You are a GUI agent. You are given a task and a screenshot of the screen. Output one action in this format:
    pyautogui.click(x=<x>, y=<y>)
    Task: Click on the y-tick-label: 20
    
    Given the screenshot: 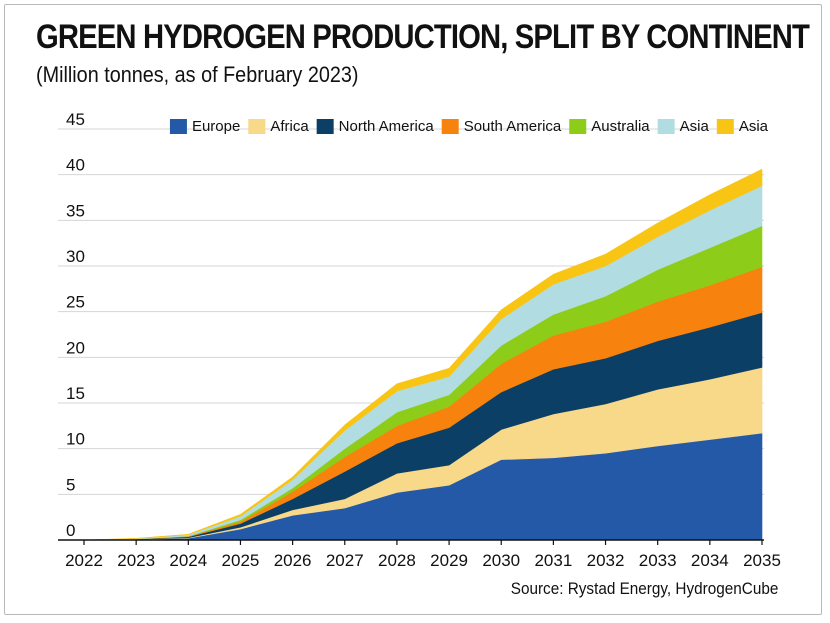 What is the action you would take?
    pyautogui.click(x=75, y=347)
    